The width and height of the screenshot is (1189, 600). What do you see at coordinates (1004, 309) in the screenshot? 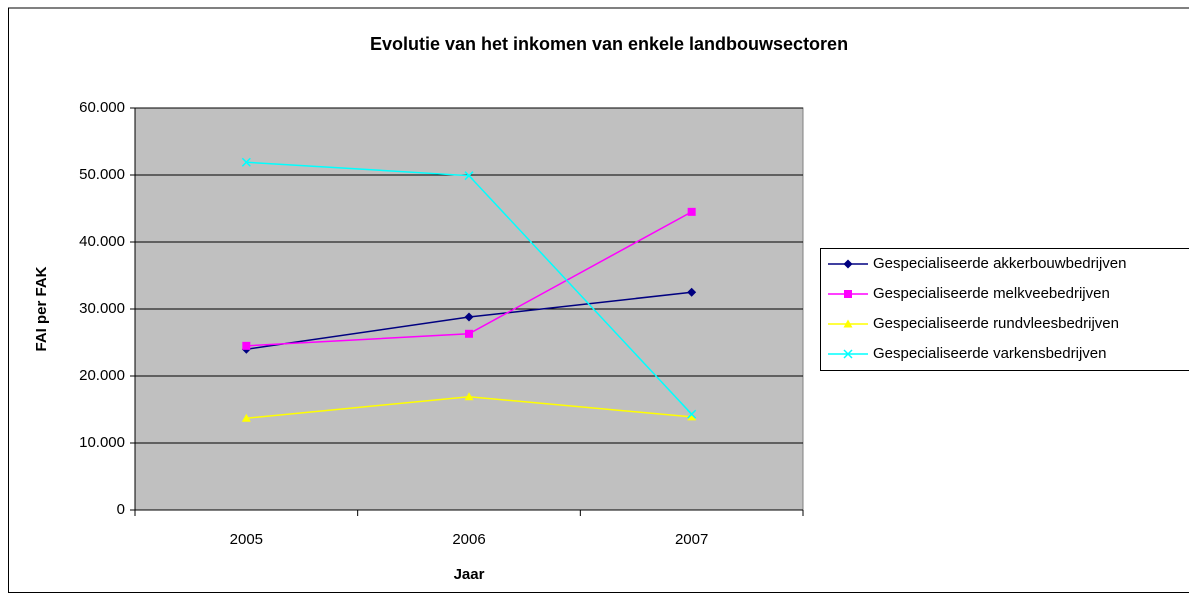
I see `legend` at bounding box center [1004, 309].